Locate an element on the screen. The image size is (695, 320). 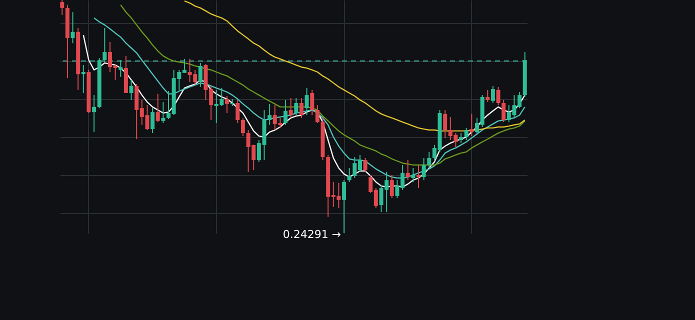
annotation: 0.24291 → is located at coordinates (312, 234).